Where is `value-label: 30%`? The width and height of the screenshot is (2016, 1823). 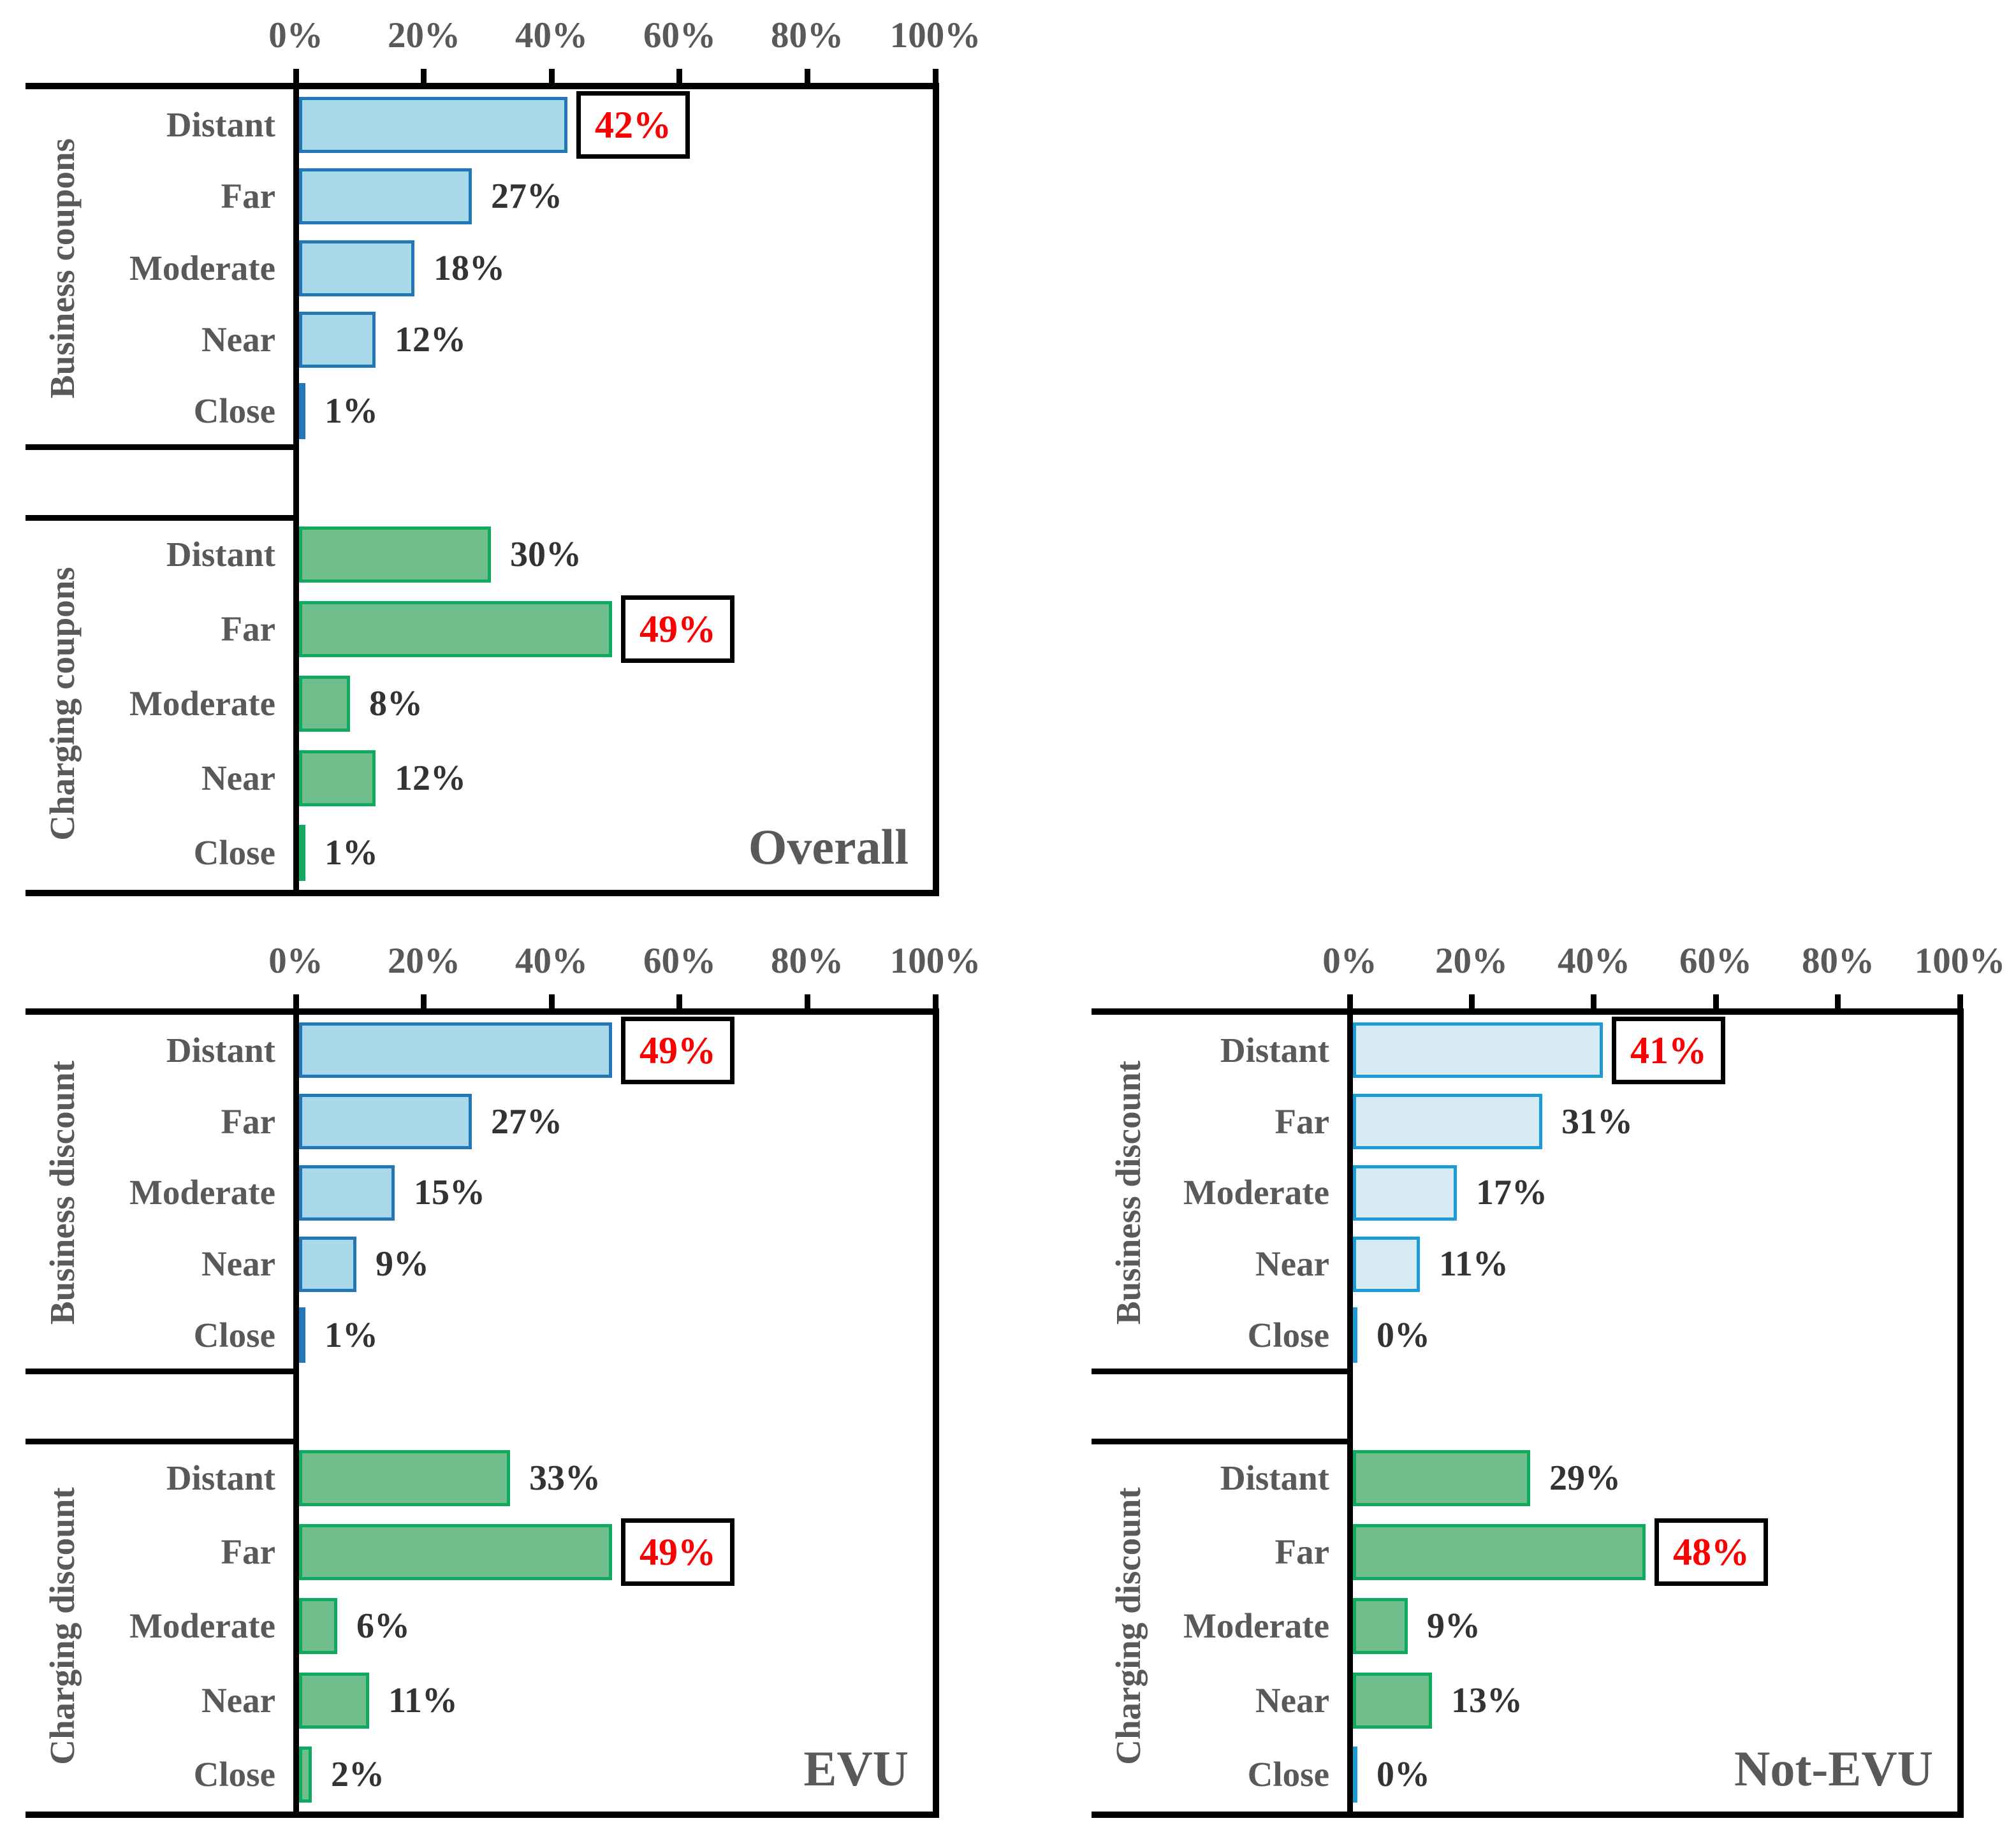
value-label: 30% is located at coordinates (545, 554).